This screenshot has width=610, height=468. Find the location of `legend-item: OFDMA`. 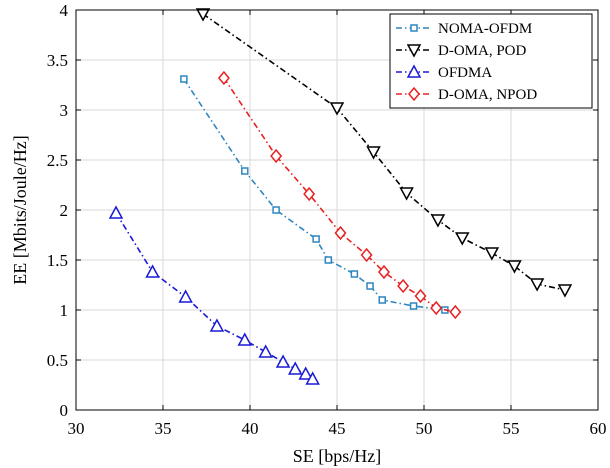

legend-item: OFDMA is located at coordinates (444, 72).